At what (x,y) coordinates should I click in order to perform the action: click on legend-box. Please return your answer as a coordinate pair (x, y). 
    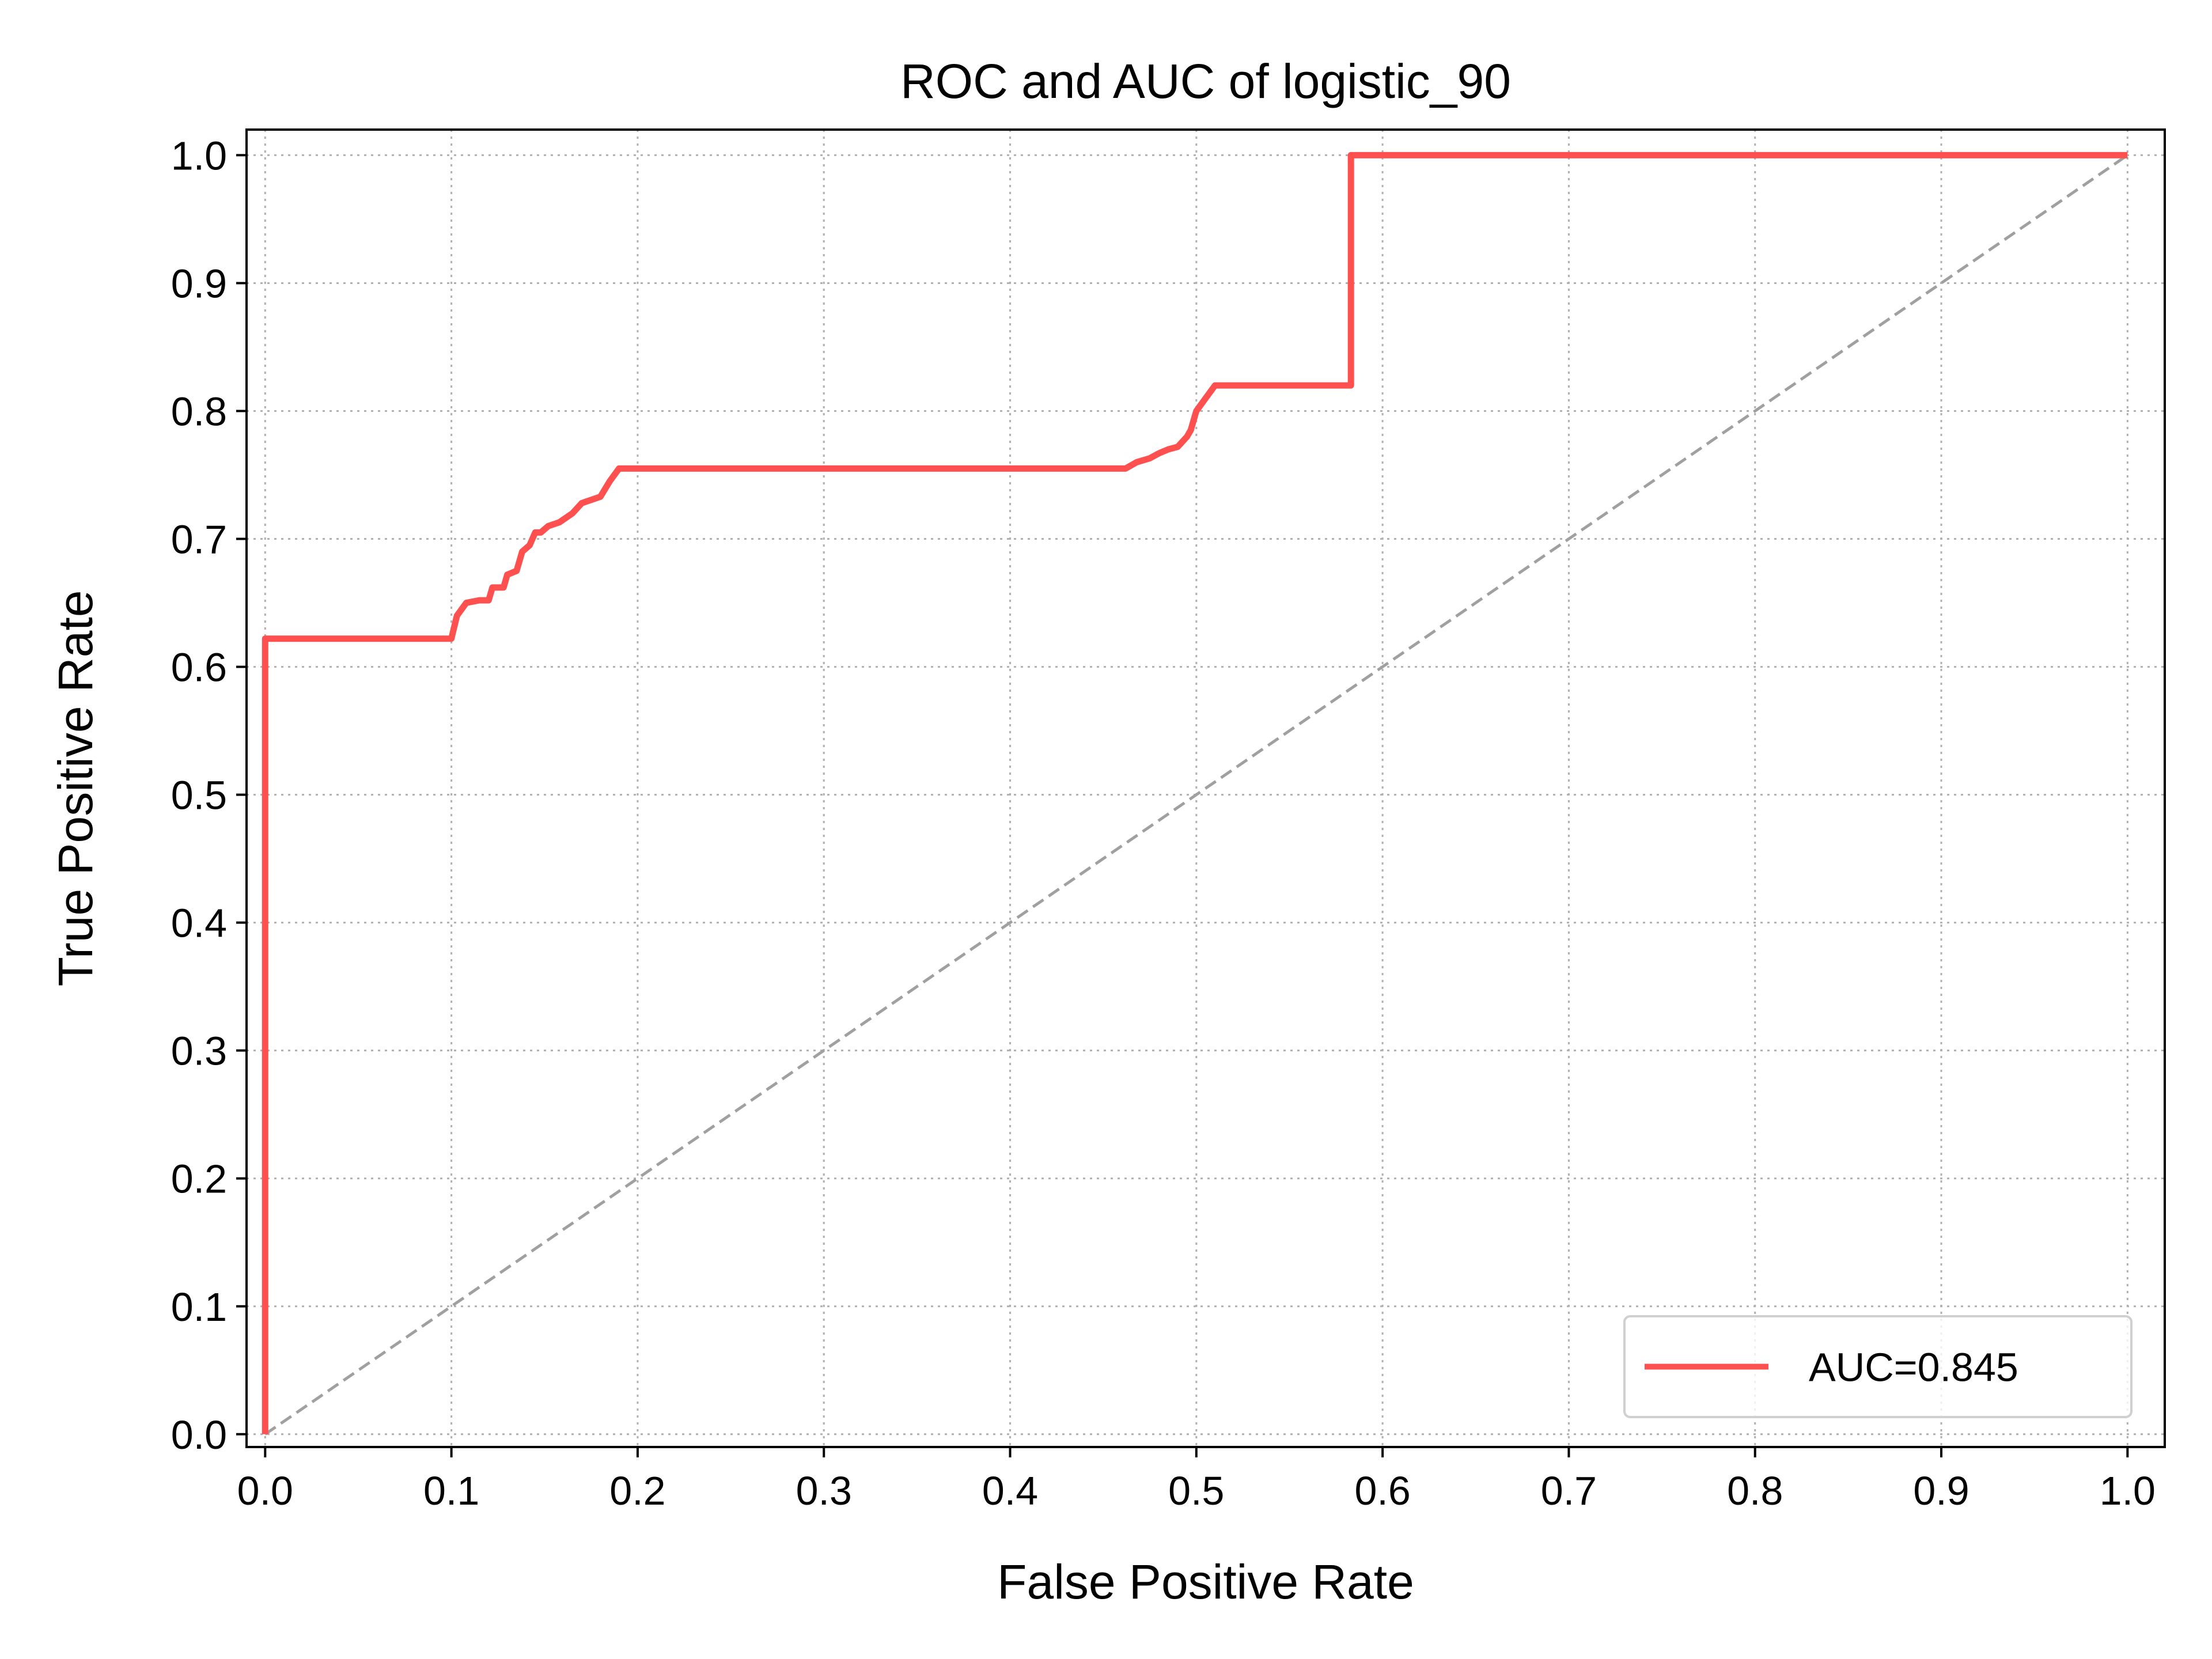
    Looking at the image, I should click on (1878, 1366).